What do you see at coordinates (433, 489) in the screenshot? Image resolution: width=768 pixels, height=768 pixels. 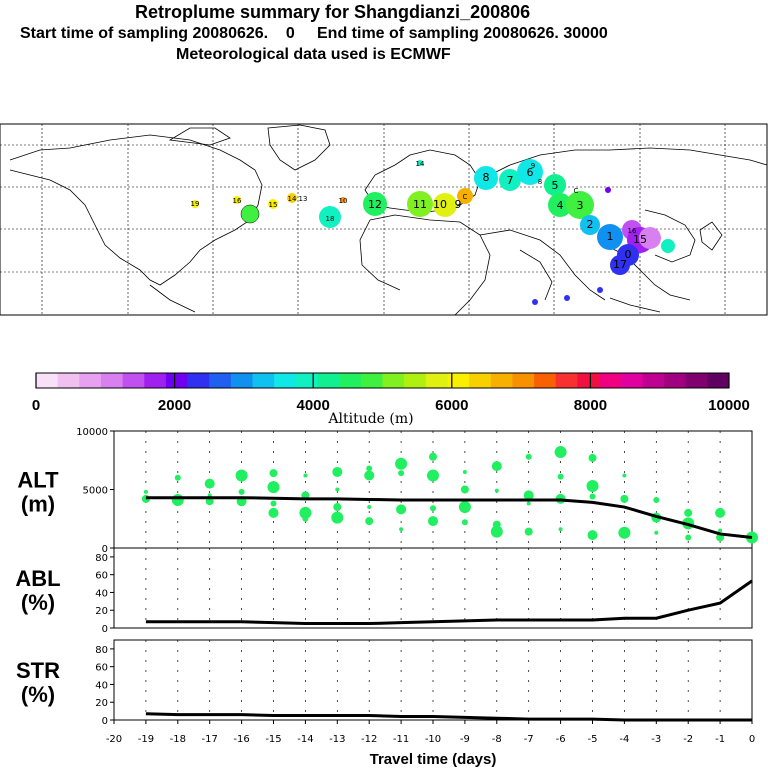 I see `panel-frame-alt` at bounding box center [433, 489].